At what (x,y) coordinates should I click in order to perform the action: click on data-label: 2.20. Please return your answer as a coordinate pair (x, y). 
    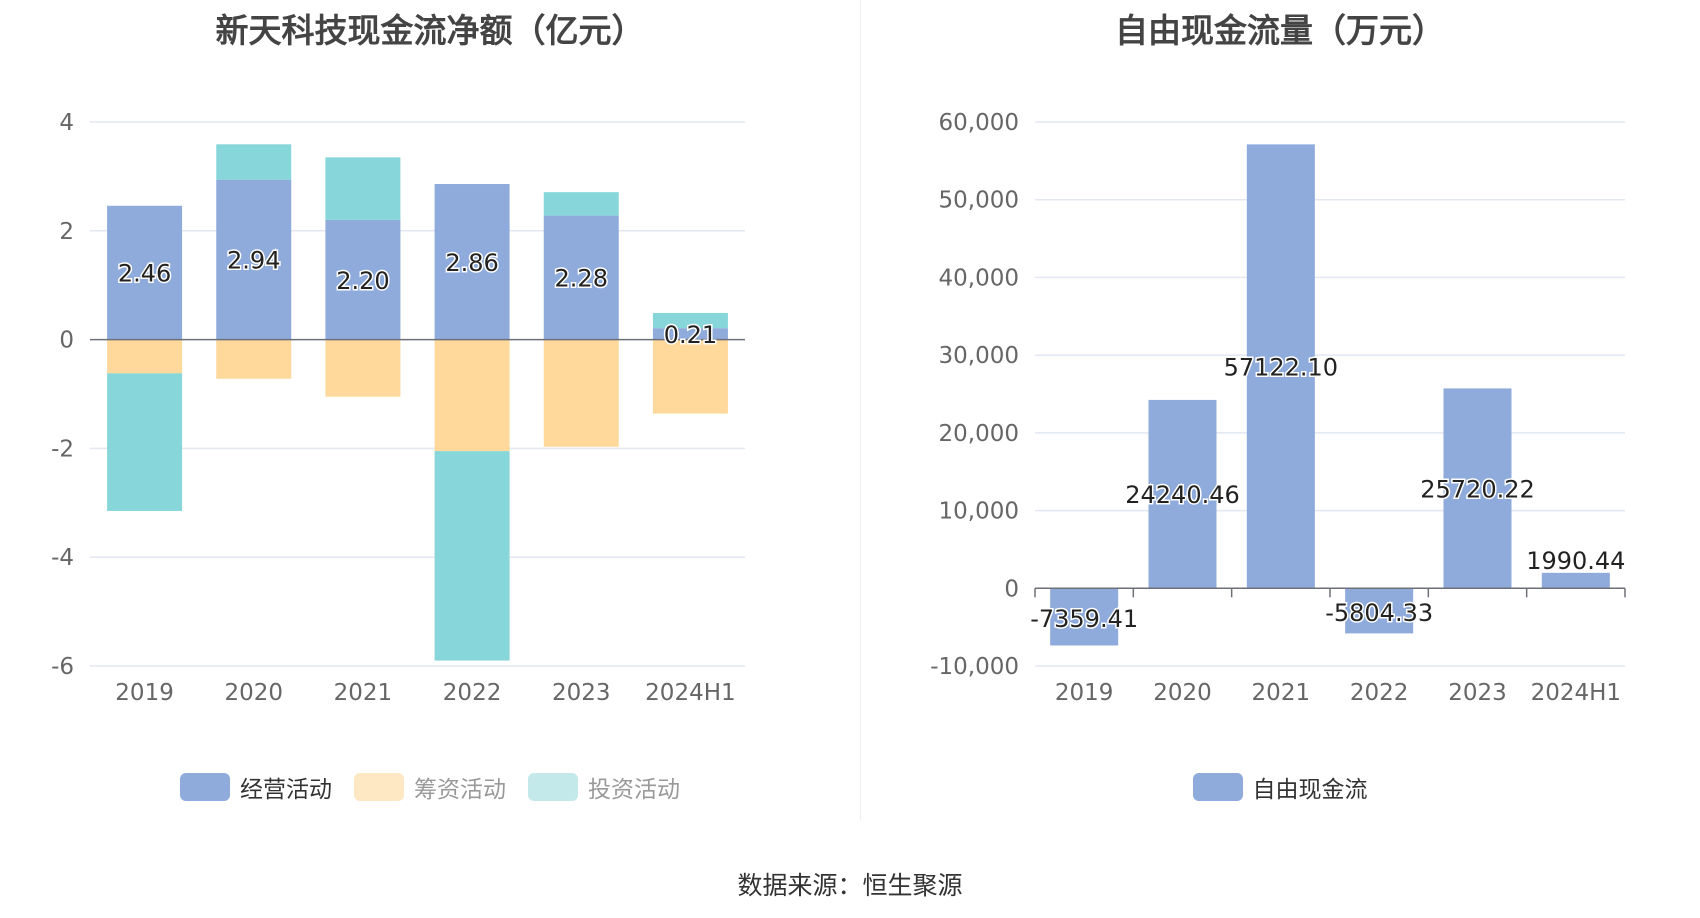
    Looking at the image, I should click on (362, 281).